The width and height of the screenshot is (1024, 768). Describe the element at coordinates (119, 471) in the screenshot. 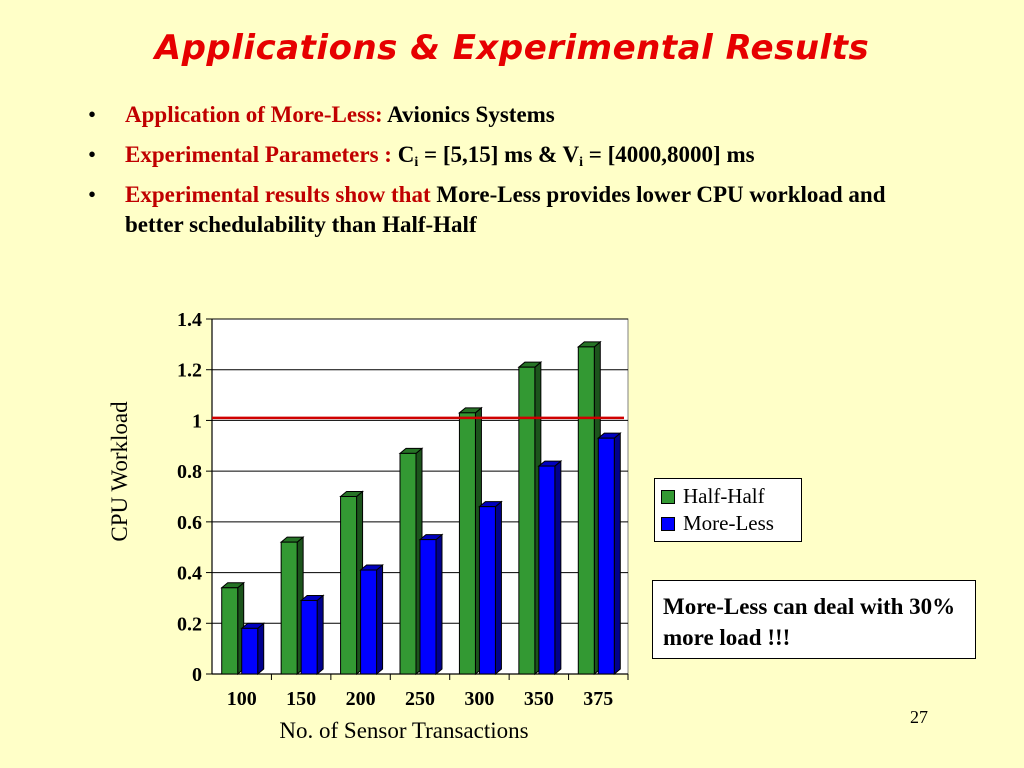

I see `y-axis-label: CPU Workload` at that location.